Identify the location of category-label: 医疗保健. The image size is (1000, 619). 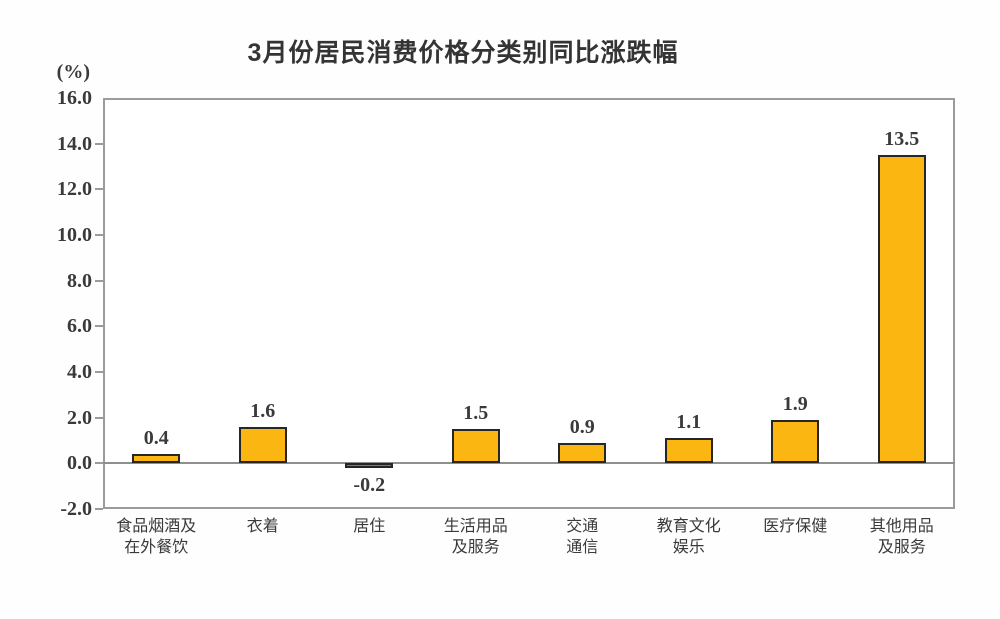
(795, 526).